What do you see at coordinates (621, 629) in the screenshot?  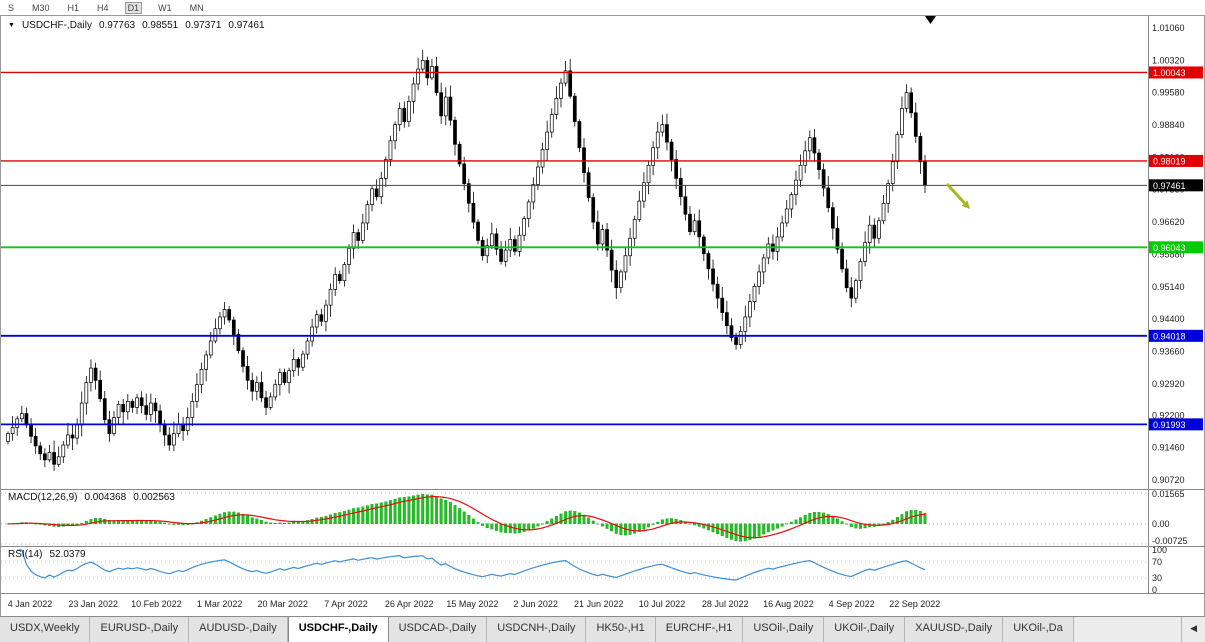 I see `chart-tab-hk50-h1: HK50-,H1` at bounding box center [621, 629].